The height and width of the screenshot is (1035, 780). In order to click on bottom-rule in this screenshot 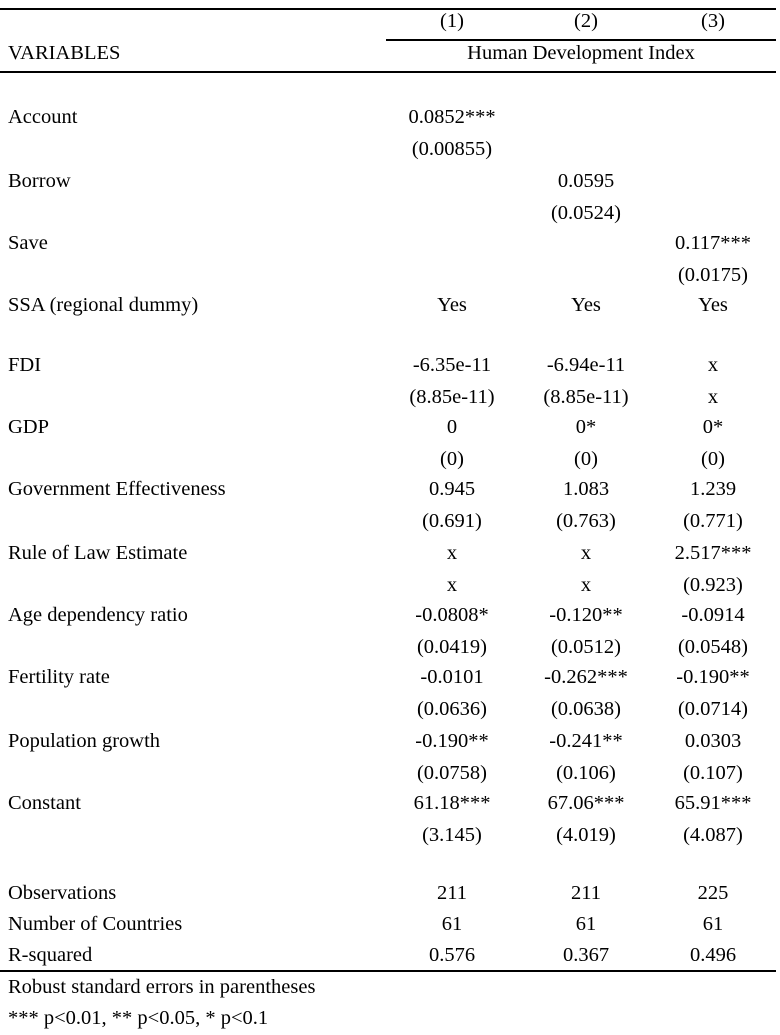, I will do `click(388, 971)`.